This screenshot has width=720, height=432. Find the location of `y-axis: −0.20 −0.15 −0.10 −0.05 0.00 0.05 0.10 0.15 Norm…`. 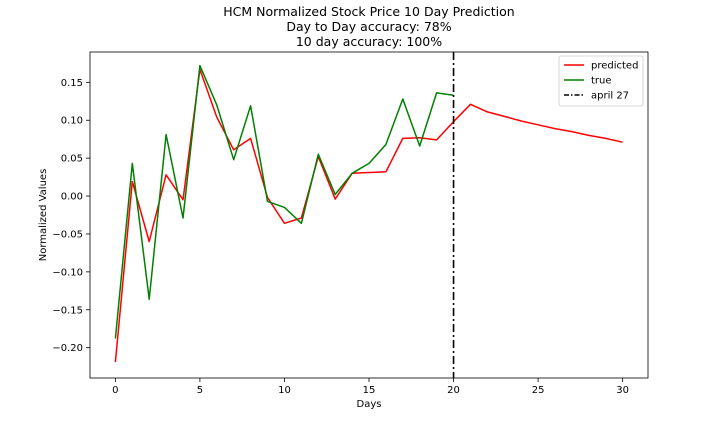

y-axis: −0.20 −0.15 −0.10 −0.05 0.00 0.05 0.10 0.15 Norm… is located at coordinates (64, 216).